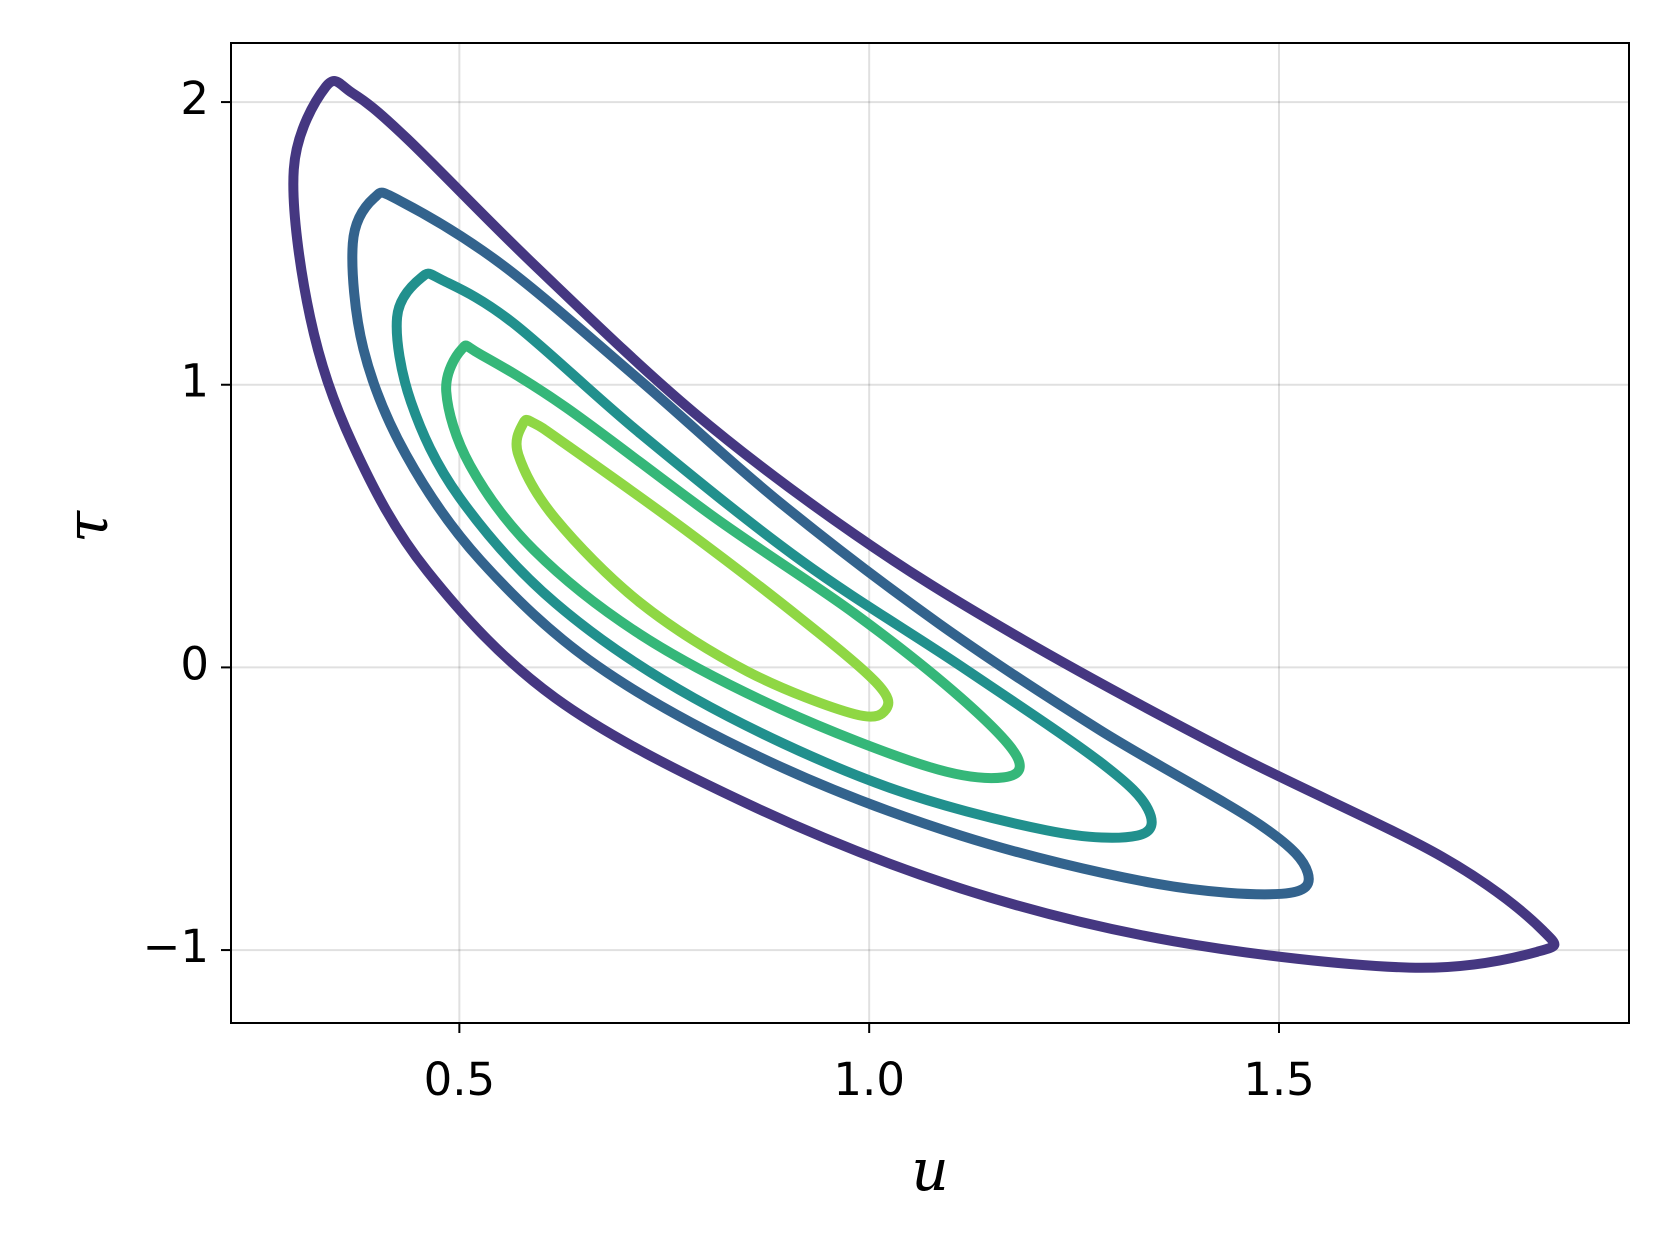 The height and width of the screenshot is (1247, 1661). Describe the element at coordinates (194, 98) in the screenshot. I see `y-tick-label: 2` at that location.